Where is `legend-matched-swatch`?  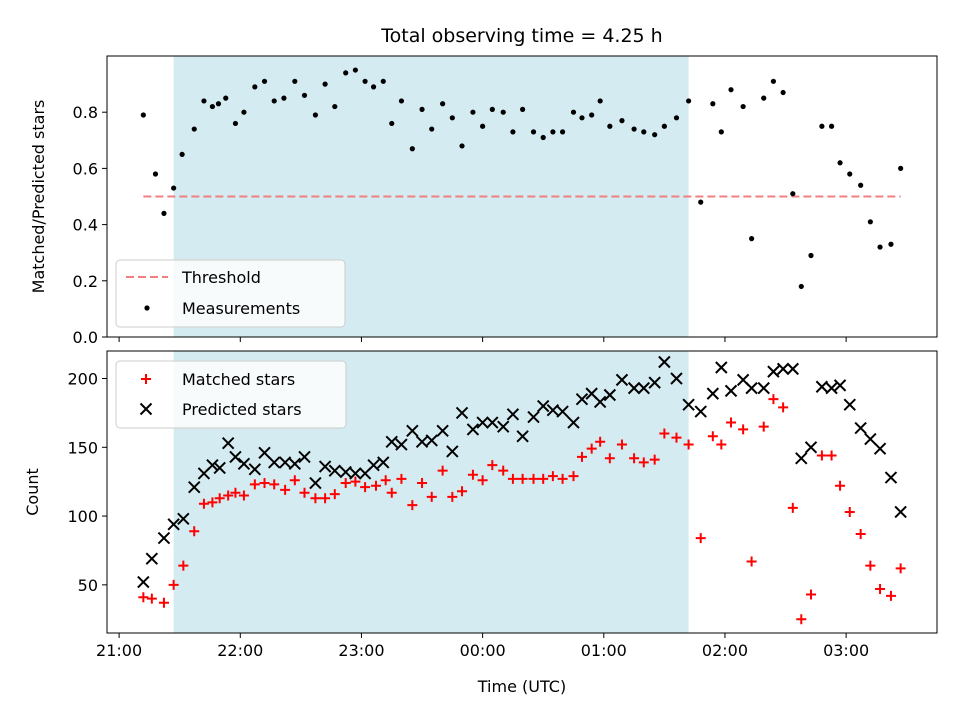 legend-matched-swatch is located at coordinates (146, 379).